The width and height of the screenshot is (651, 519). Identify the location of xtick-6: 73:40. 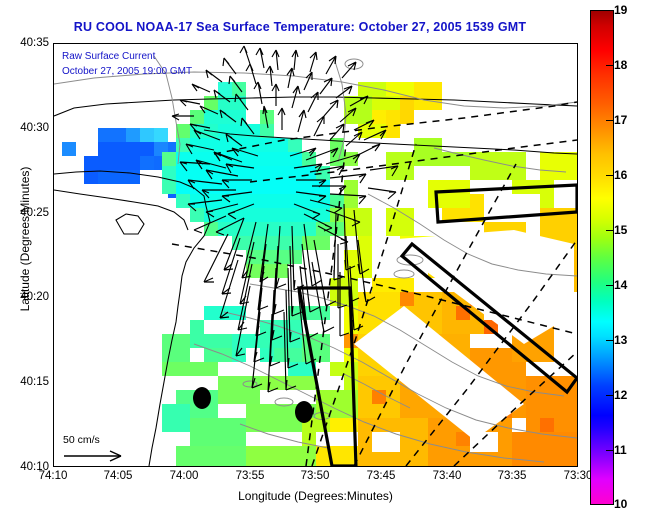
(447, 476).